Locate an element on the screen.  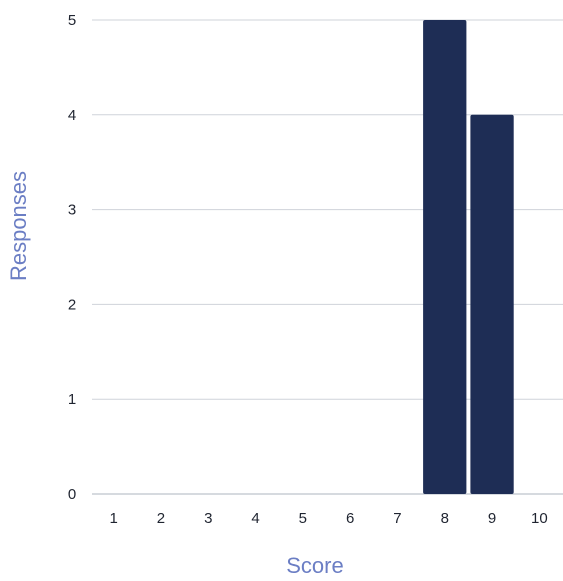
x-tick-label-9: 9 is located at coordinates (492, 518).